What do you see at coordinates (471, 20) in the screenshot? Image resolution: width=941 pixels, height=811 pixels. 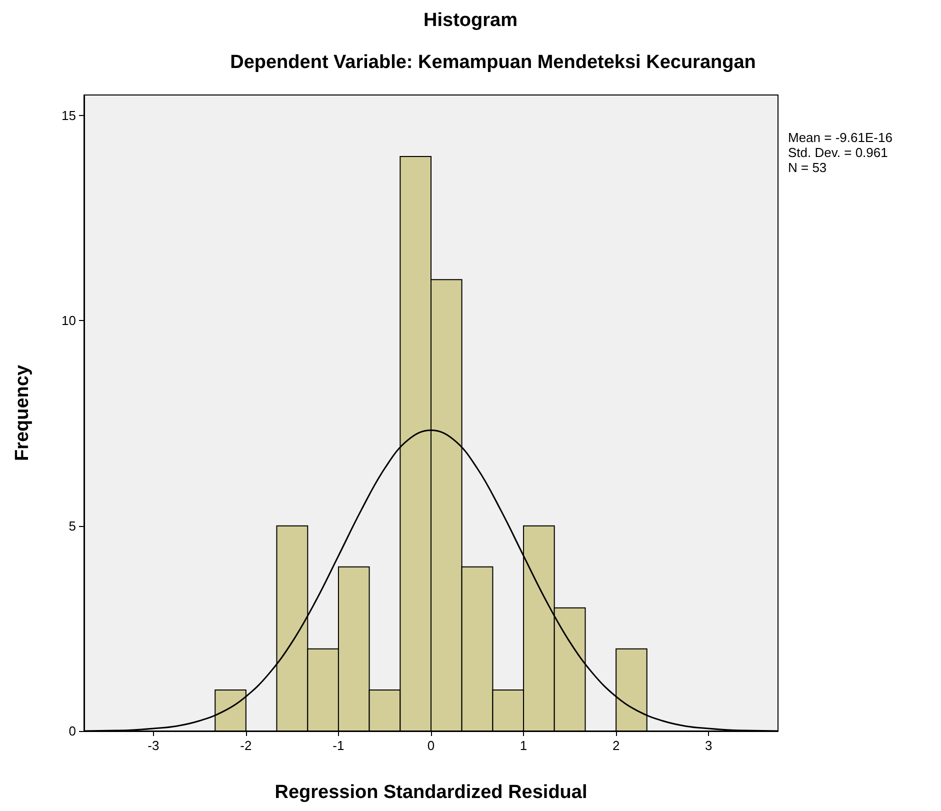 I see `chart-title: Histogram` at bounding box center [471, 20].